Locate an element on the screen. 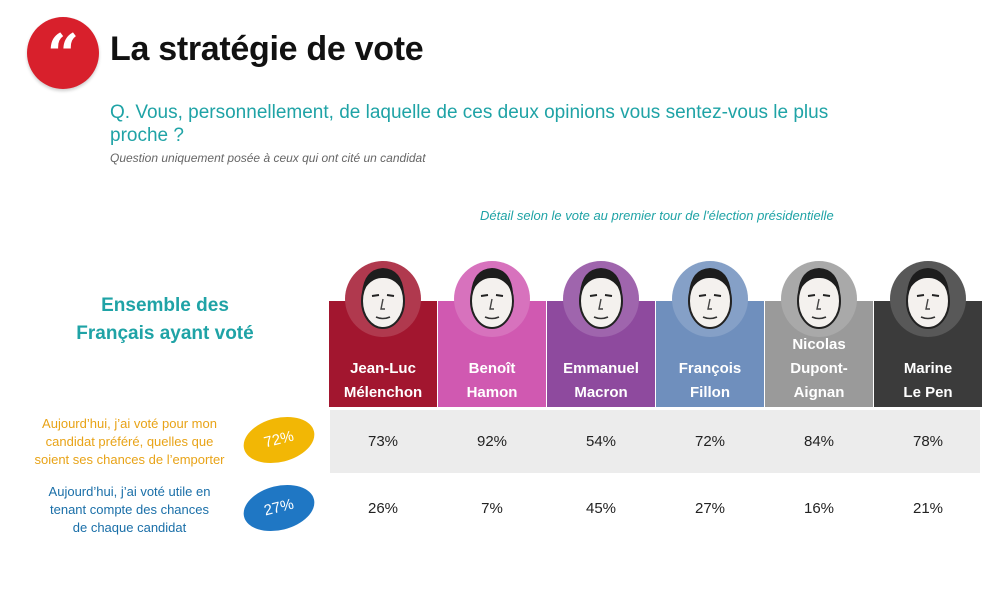  value-preferred: 54% is located at coordinates (601, 441).